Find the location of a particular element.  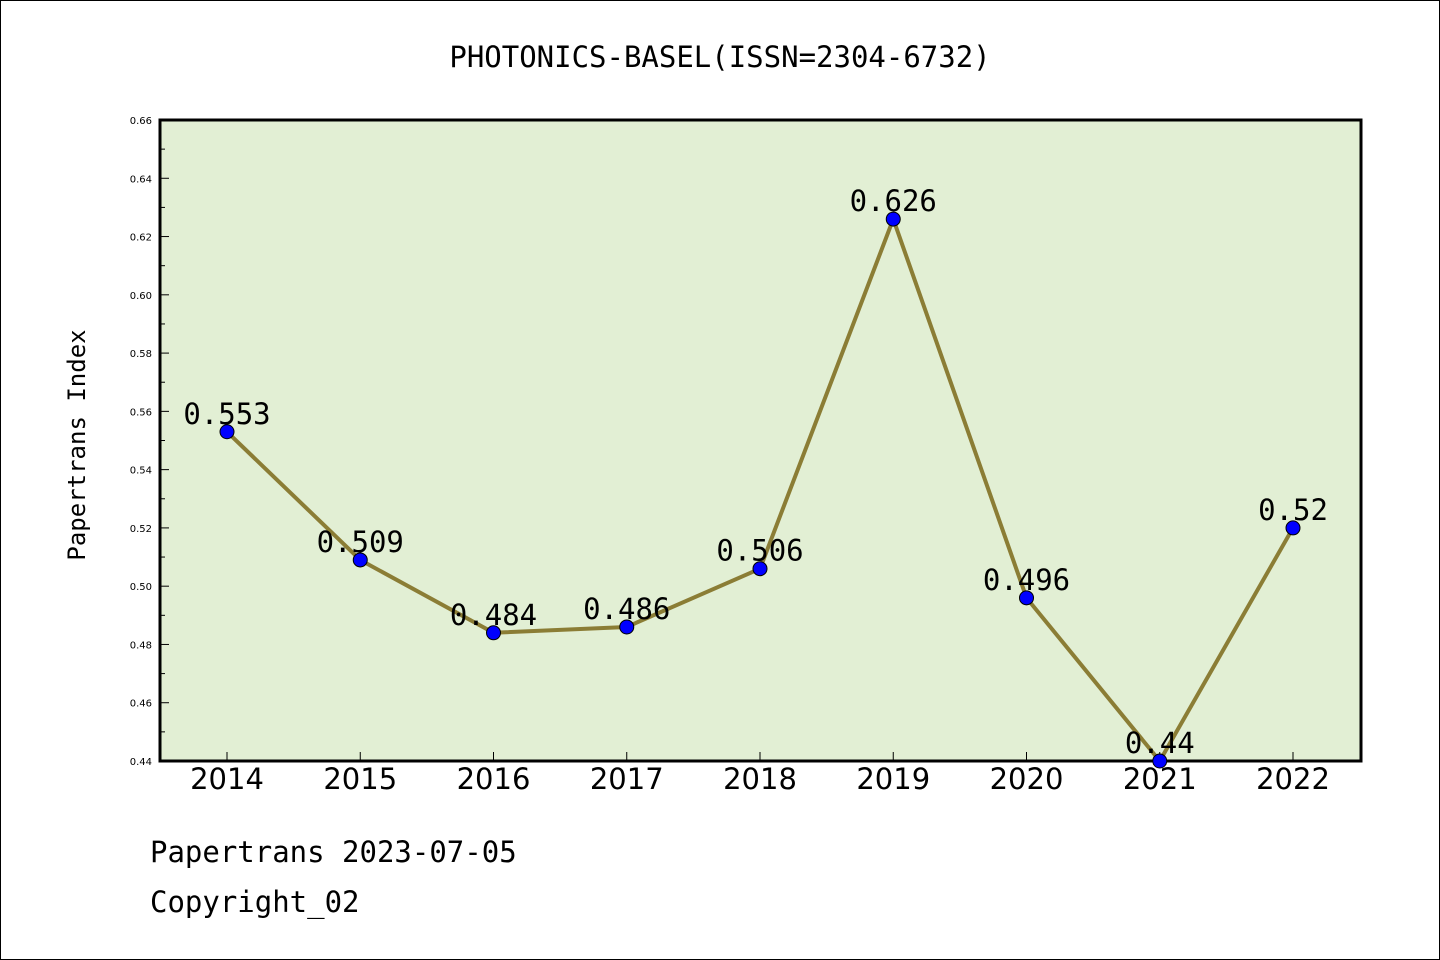

x-axis-ticks: 2014 2015 2016 2017 2018 2019 2020 2021 2022 is located at coordinates (760, 774).